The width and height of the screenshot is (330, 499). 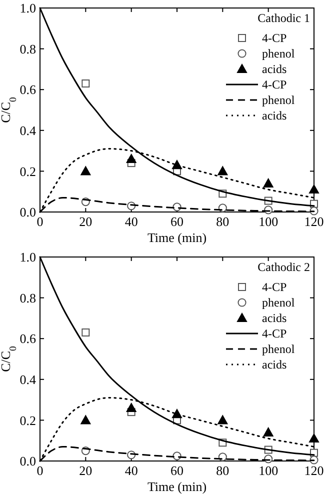 I want to click on legend-title: Cathodic 1, so click(x=284, y=18).